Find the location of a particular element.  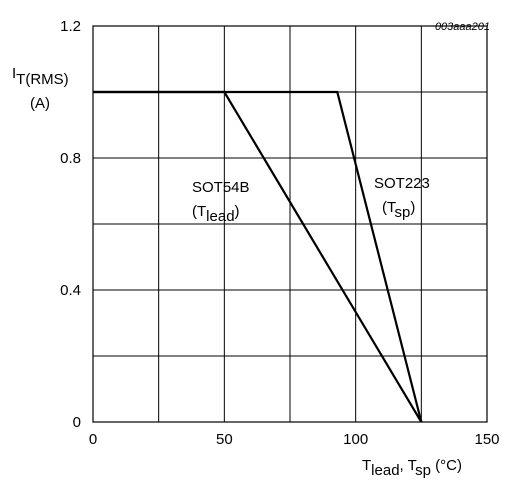

document-code: 003aaa201 is located at coordinates (462, 27).